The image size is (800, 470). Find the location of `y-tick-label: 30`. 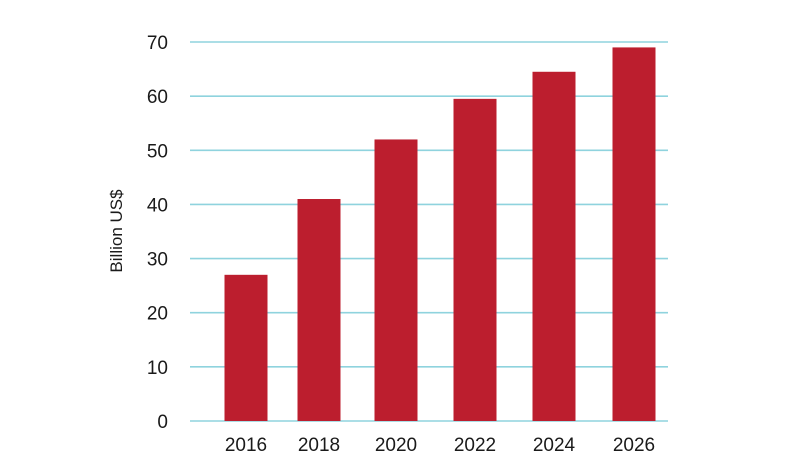

y-tick-label: 30 is located at coordinates (157, 260).